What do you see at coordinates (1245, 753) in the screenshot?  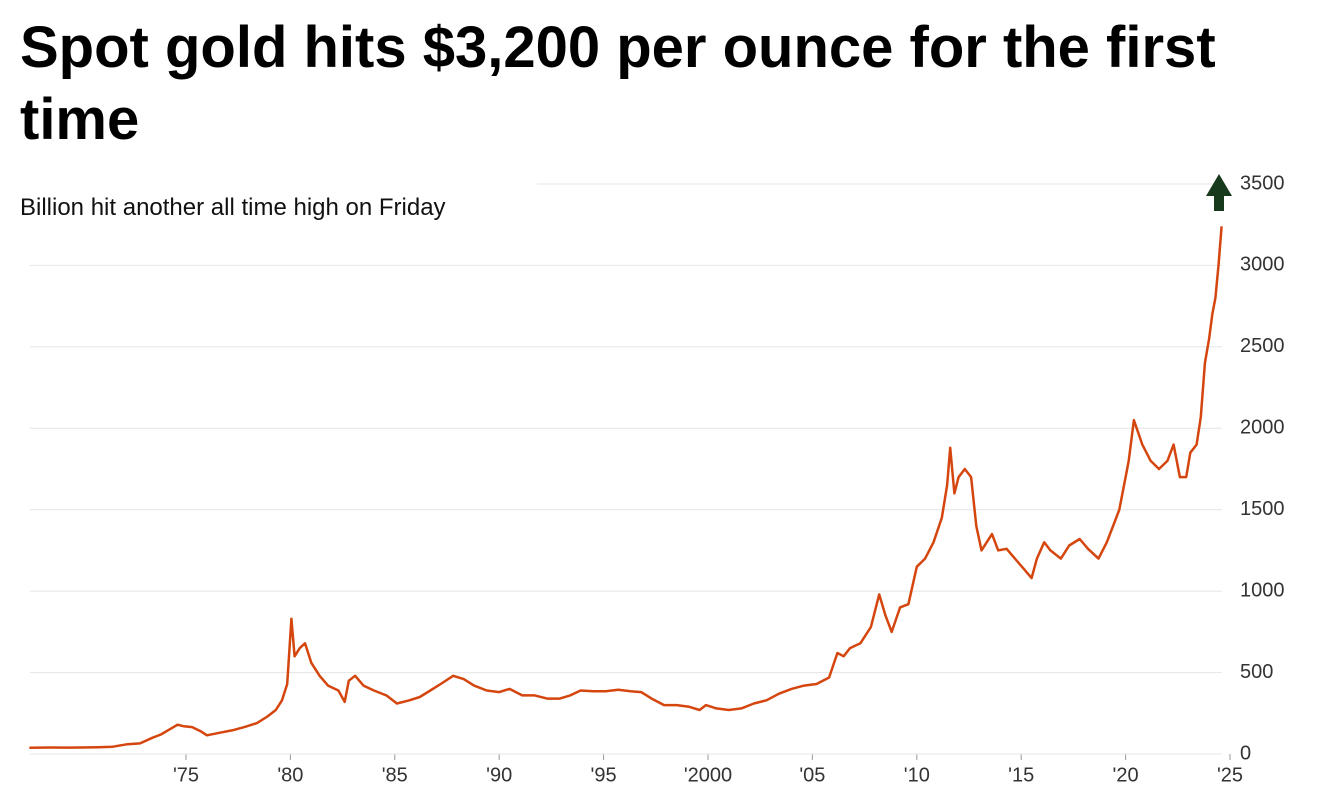 I see `y-tick-label: 0` at bounding box center [1245, 753].